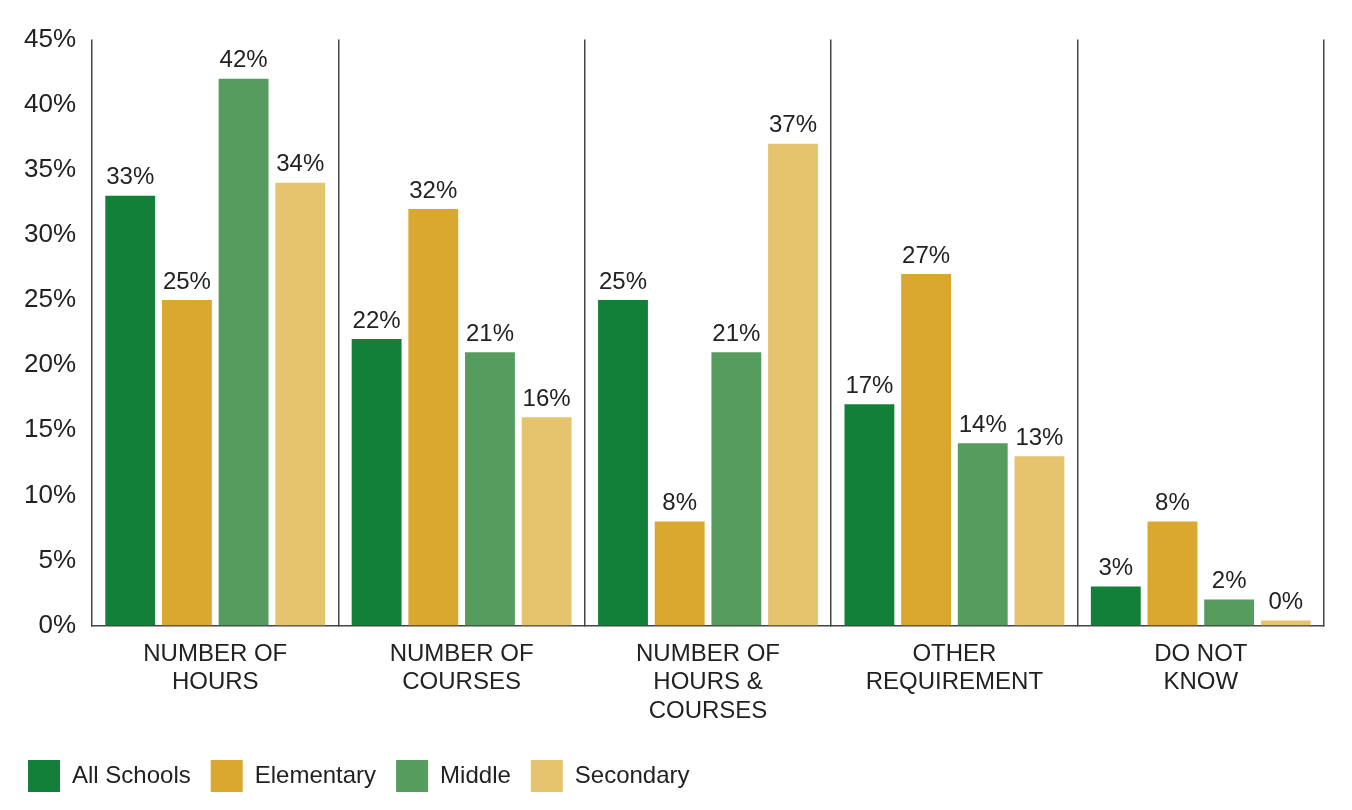 This screenshot has height=810, width=1352. What do you see at coordinates (461, 666) in the screenshot?
I see `x-tick-label: NUMBER OF COURSES` at bounding box center [461, 666].